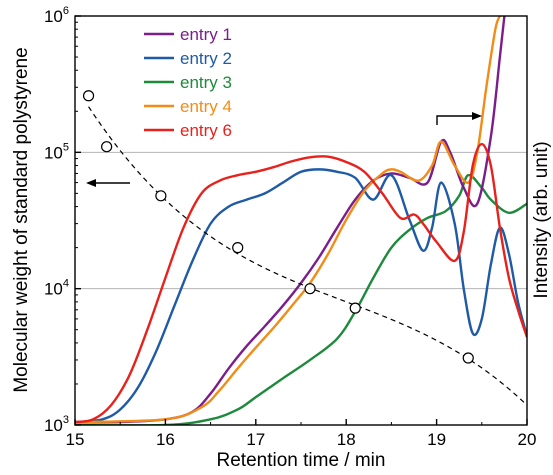  What do you see at coordinates (75, 439) in the screenshot?
I see `x-tick-label: 15` at bounding box center [75, 439].